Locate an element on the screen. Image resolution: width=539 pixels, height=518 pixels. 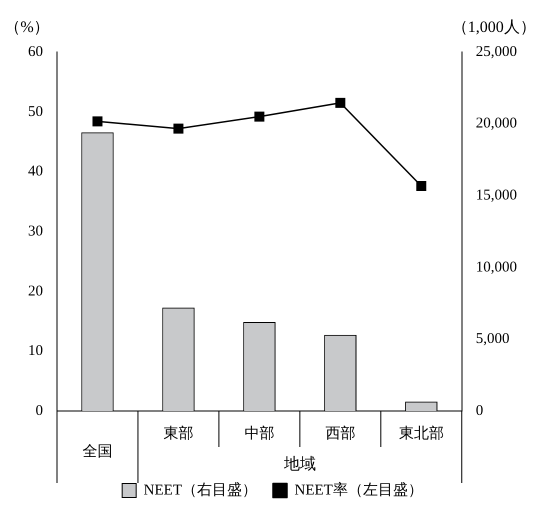
y2-tick-label: 25,000 is located at coordinates (496, 52).